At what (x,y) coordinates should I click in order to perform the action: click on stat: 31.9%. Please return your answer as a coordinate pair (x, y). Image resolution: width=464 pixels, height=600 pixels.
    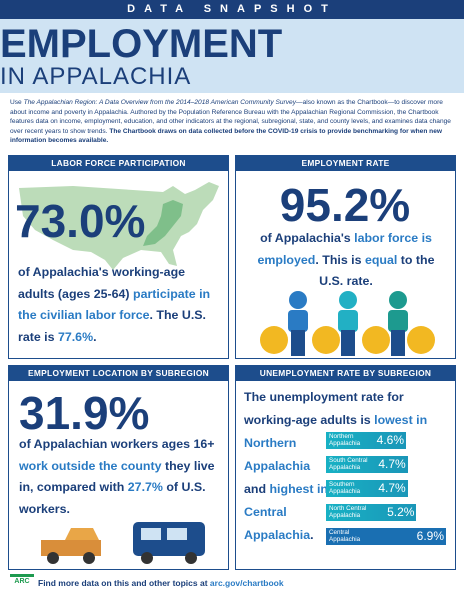
    Looking at the image, I should click on (84, 413).